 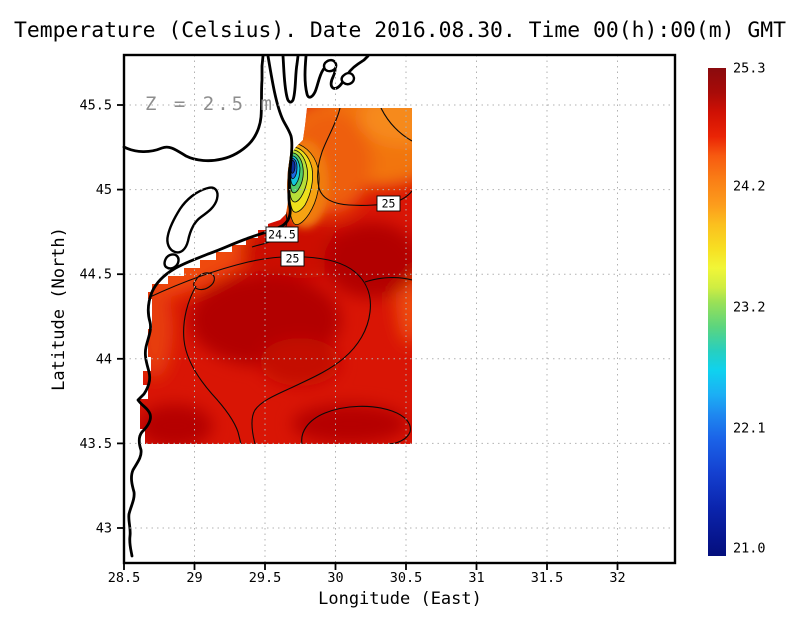 What do you see at coordinates (171, 261) in the screenshot?
I see `small-lagoon` at bounding box center [171, 261].